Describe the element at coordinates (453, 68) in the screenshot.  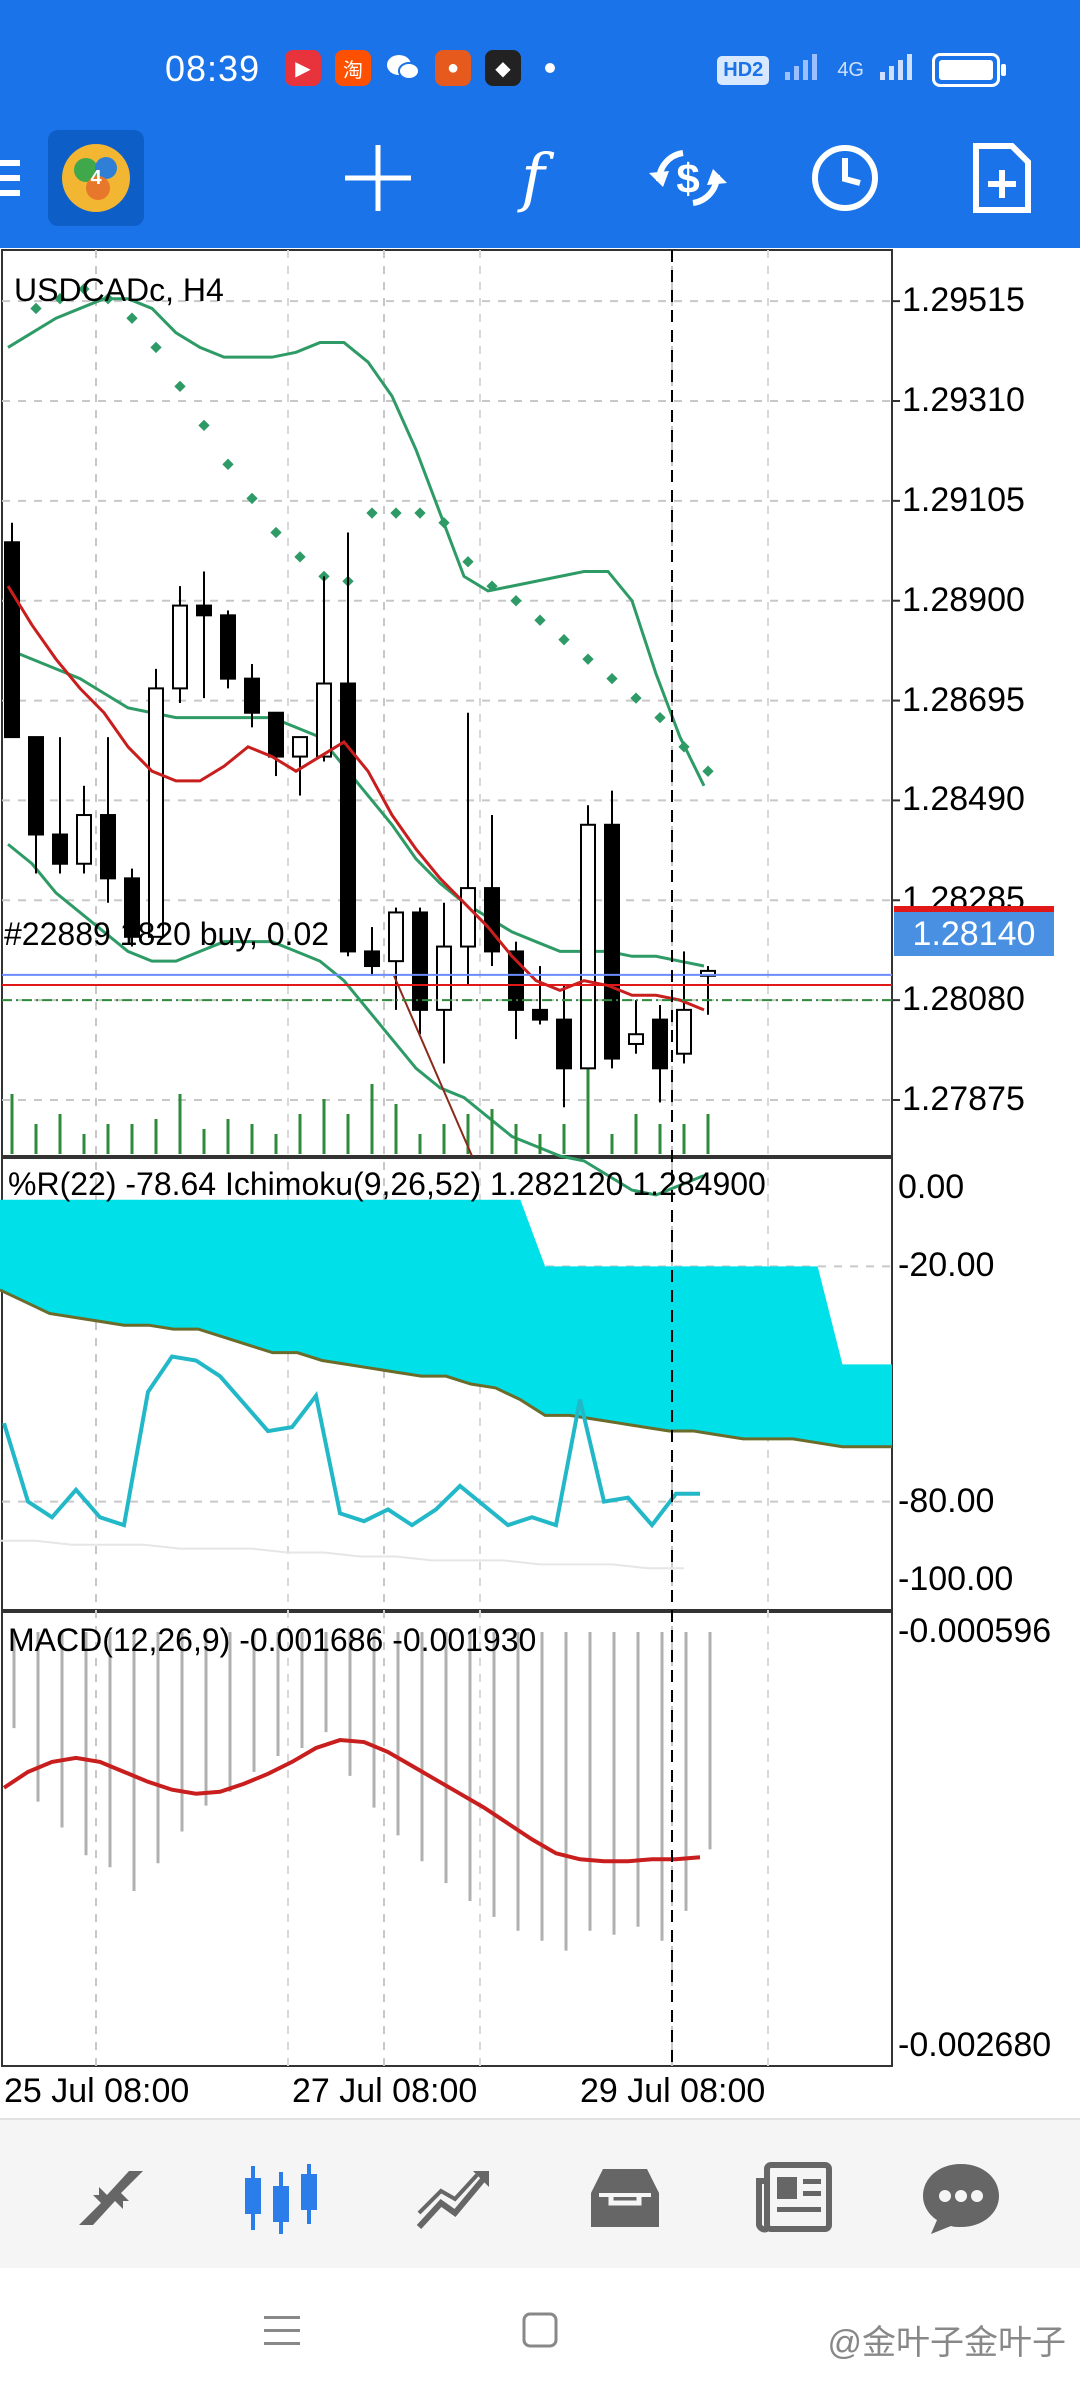
I see `app-orange-icon: ●` at that location.